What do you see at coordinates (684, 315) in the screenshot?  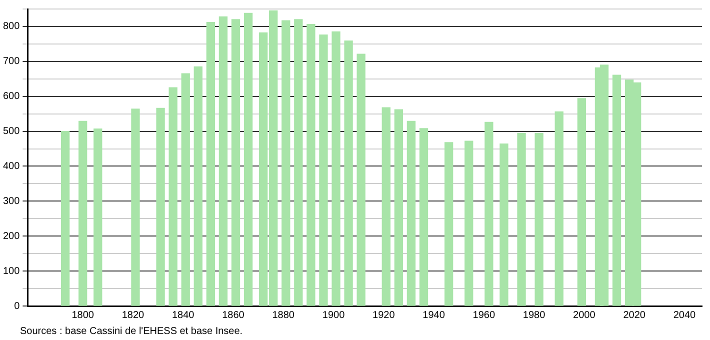 I see `x-tick-label: 2040` at bounding box center [684, 315].